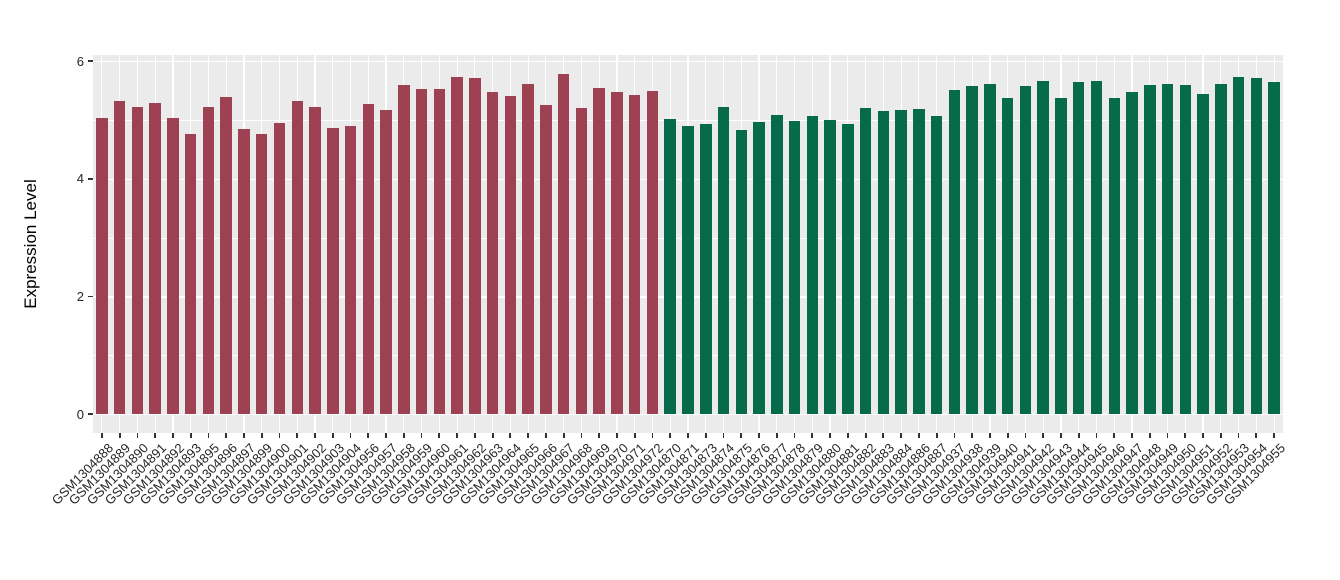 This screenshot has height=580, width=1340. Describe the element at coordinates (90, 296) in the screenshot. I see `y-tick-mark` at that location.